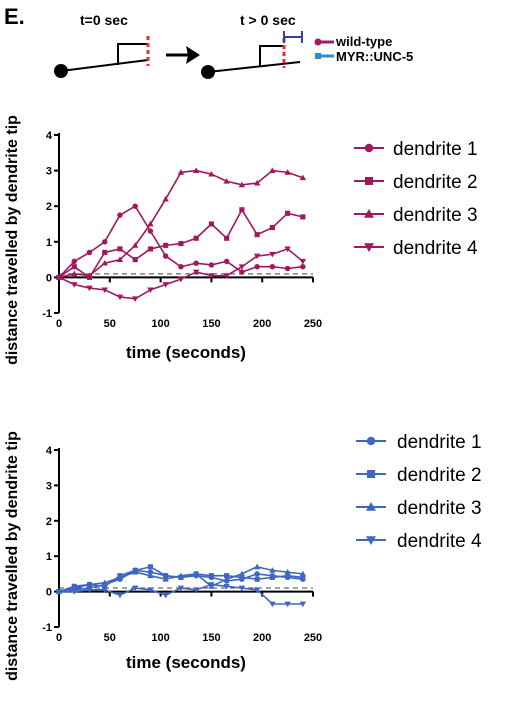 The image size is (506, 715). I want to click on x-tick-label: 100, so click(160, 324).